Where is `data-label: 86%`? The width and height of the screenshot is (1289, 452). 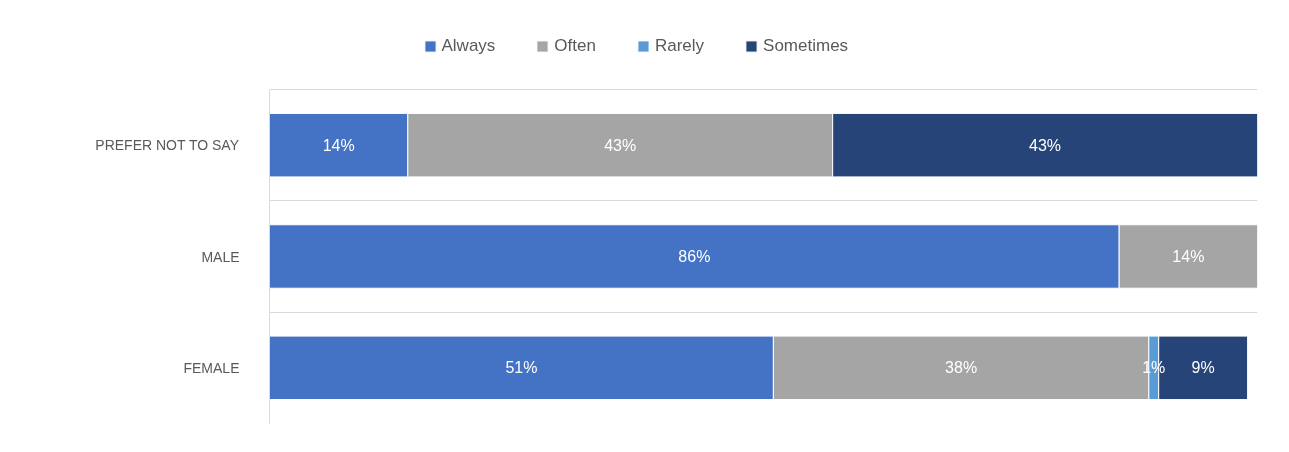
data-label: 86% is located at coordinates (694, 256).